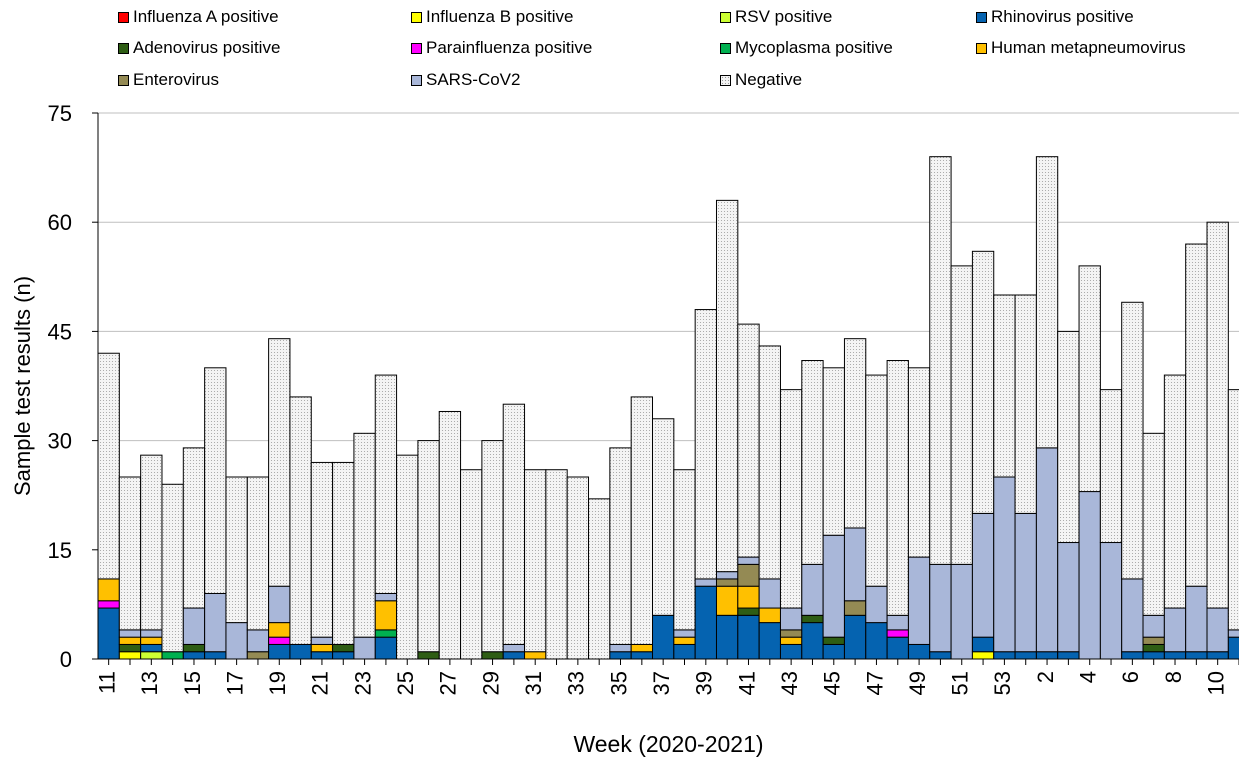 The height and width of the screenshot is (765, 1239). I want to click on y-tick-label: 45, so click(60, 331).